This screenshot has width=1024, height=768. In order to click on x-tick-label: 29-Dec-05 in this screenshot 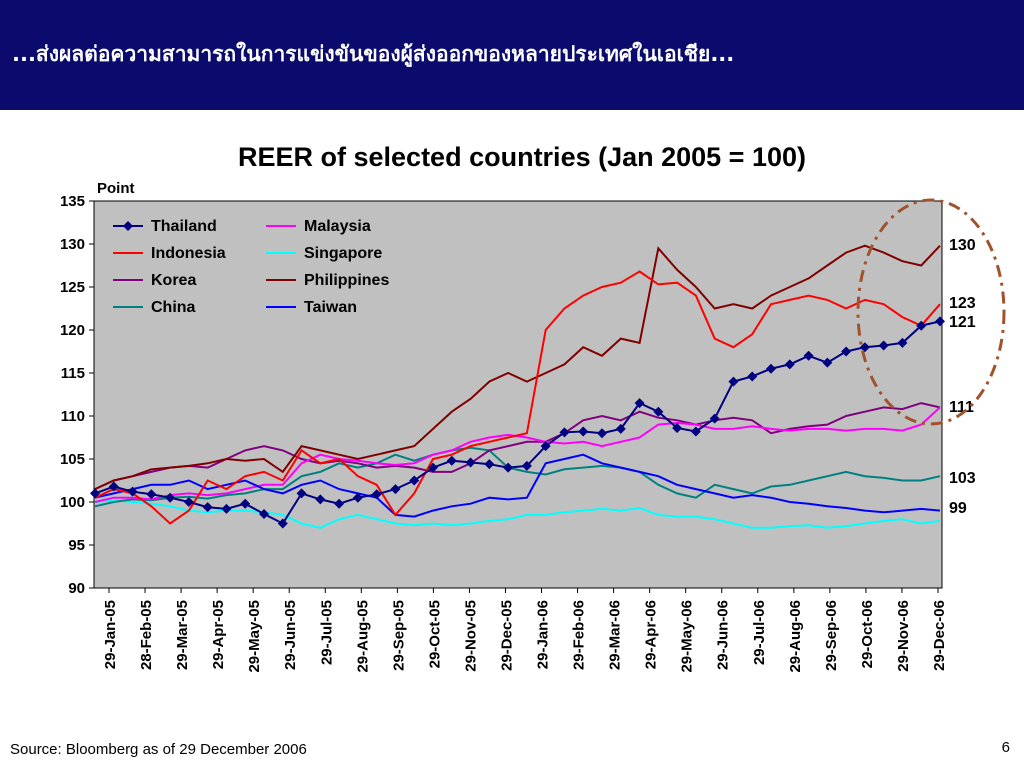, I will do `click(506, 635)`.